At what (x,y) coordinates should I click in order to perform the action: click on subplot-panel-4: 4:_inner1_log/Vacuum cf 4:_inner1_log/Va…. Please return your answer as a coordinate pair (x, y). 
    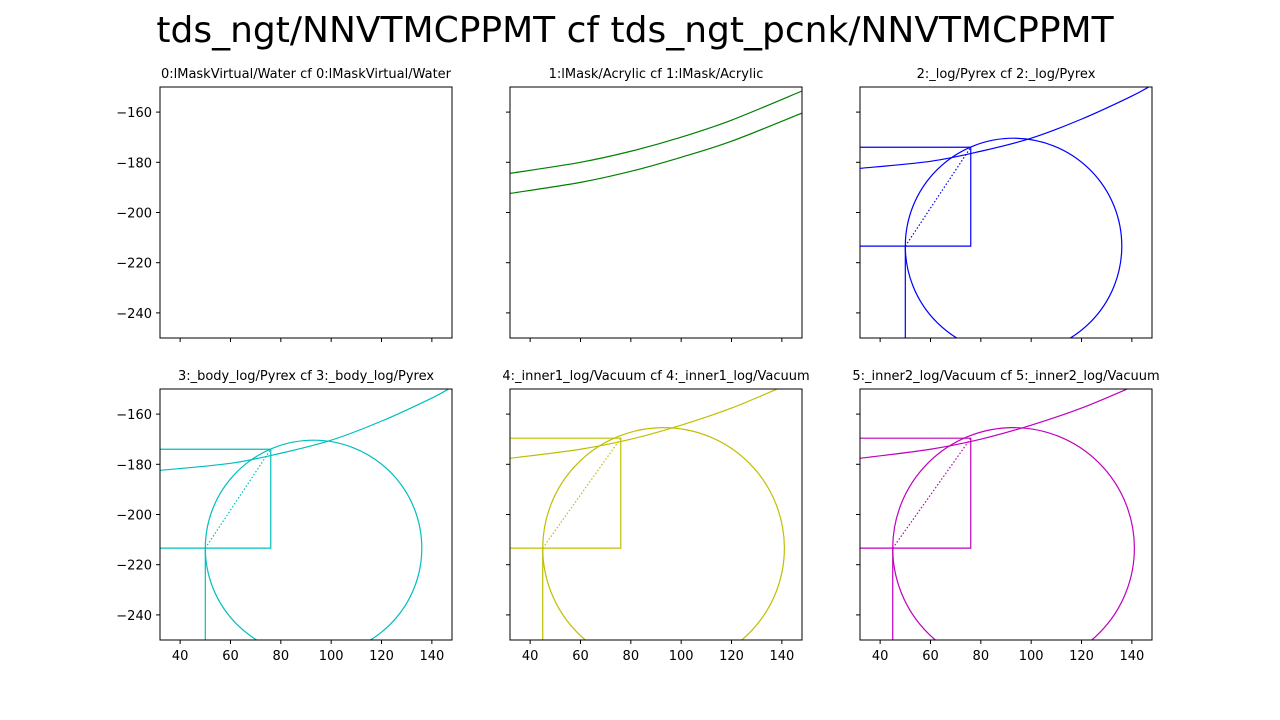
    Looking at the image, I should click on (655, 516).